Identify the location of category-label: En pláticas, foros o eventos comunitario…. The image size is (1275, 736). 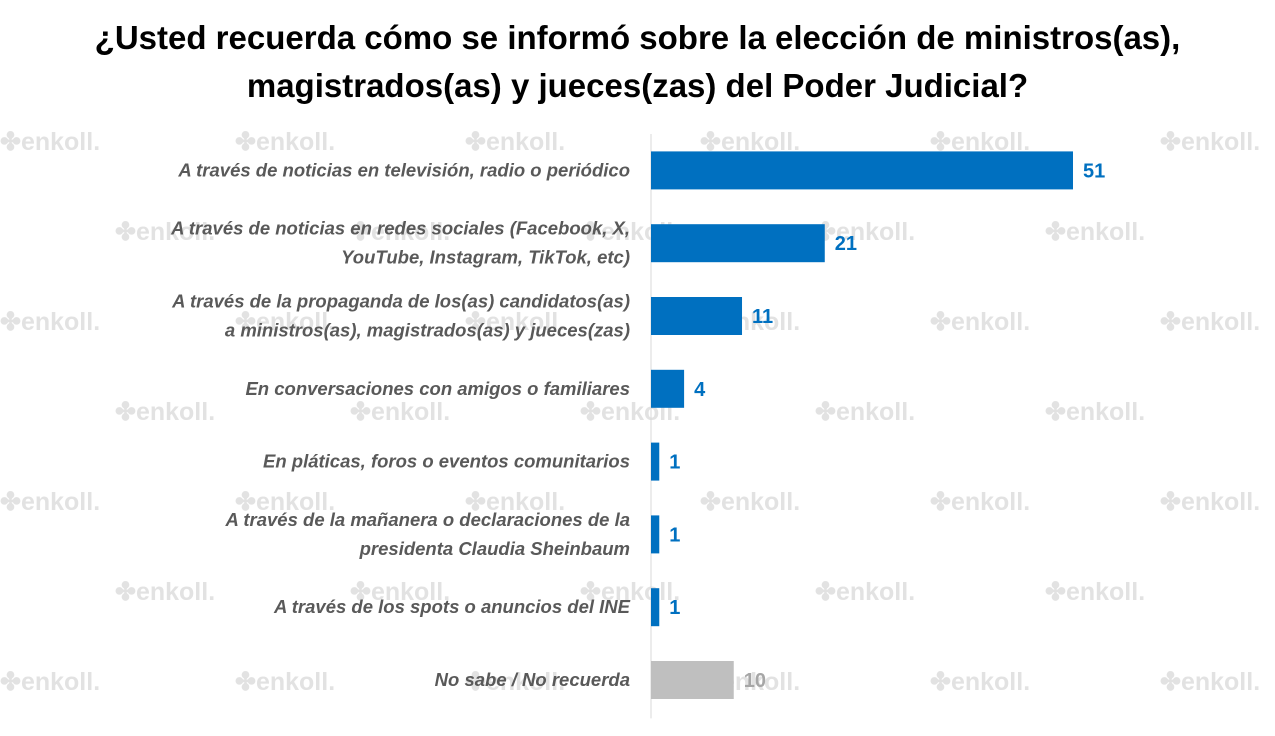
(446, 461).